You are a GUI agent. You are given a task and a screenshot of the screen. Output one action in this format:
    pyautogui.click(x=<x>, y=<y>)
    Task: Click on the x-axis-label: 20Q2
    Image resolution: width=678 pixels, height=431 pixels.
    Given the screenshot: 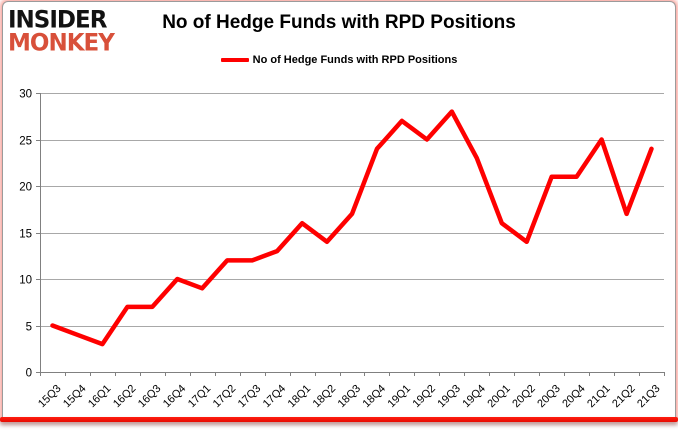 What is the action you would take?
    pyautogui.click(x=524, y=397)
    